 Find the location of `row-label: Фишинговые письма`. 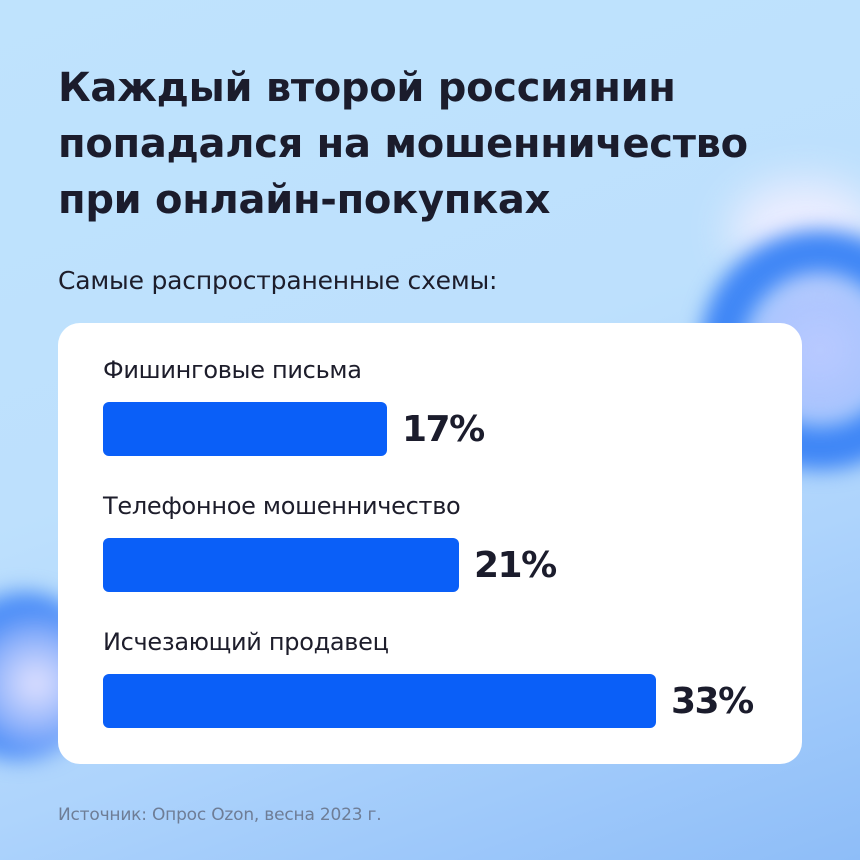

row-label: Фишинговые письма is located at coordinates (232, 370).